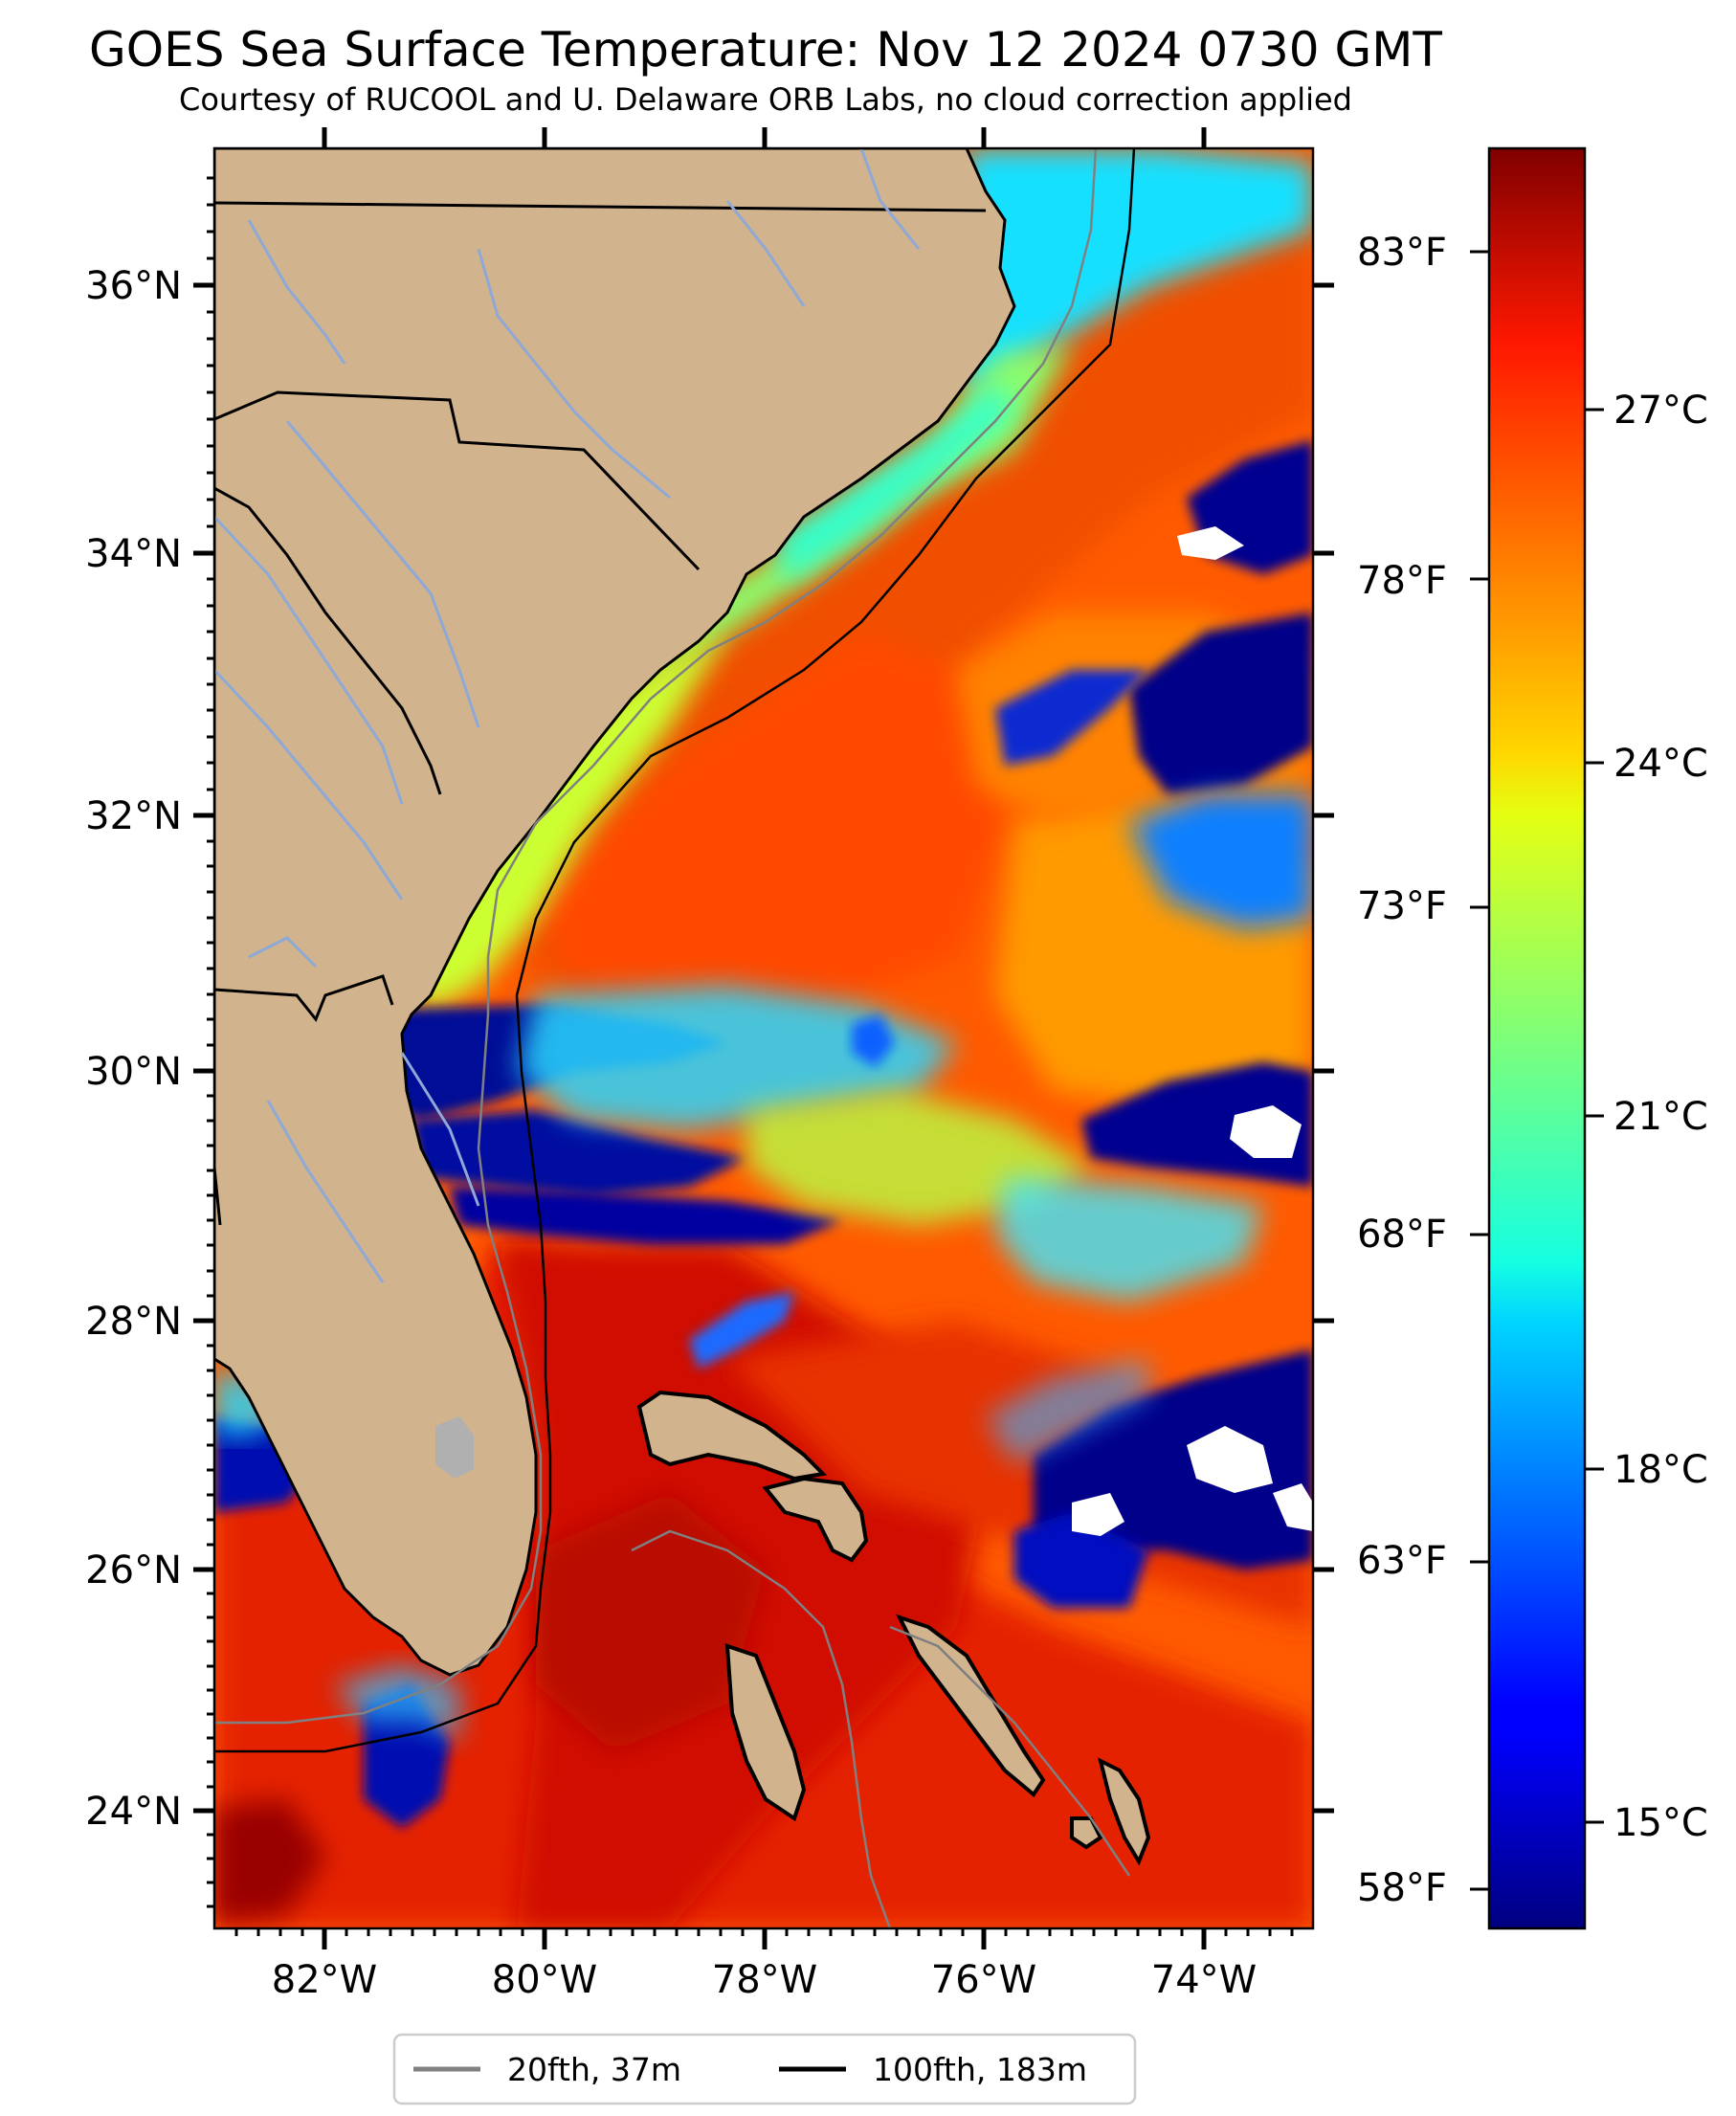 This screenshot has width=1736, height=2116. Describe the element at coordinates (764, 1980) in the screenshot. I see `lon-label-78w: 78°W` at that location.